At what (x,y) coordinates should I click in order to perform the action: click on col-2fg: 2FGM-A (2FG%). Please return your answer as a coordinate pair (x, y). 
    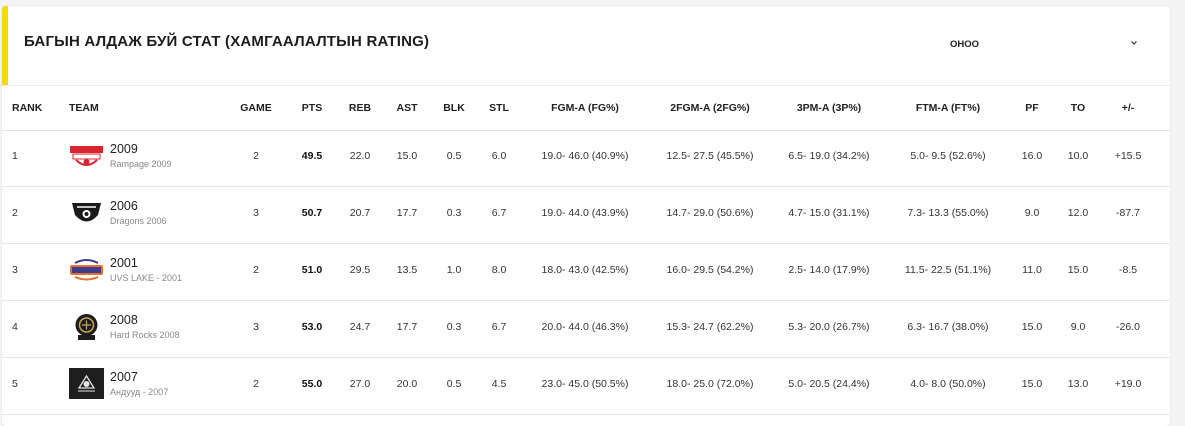
    Looking at the image, I should click on (710, 108).